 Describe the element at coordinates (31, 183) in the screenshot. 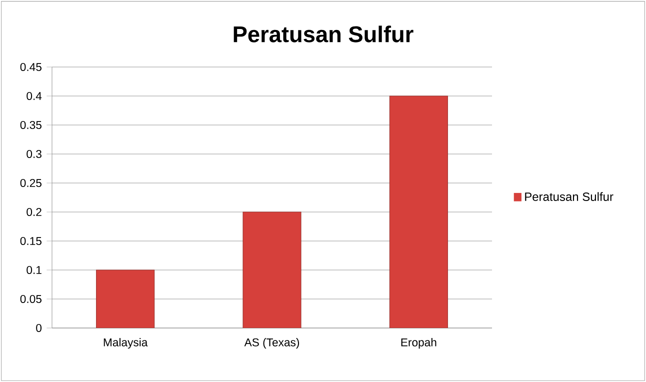

I see `y-tick-label: 0.25` at that location.